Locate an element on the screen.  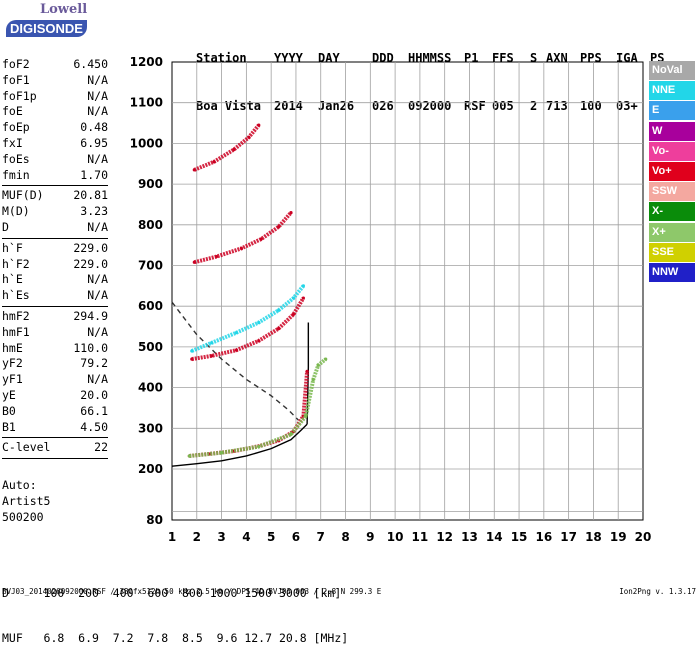
y-tick-label: 700 is located at coordinates (150, 266).